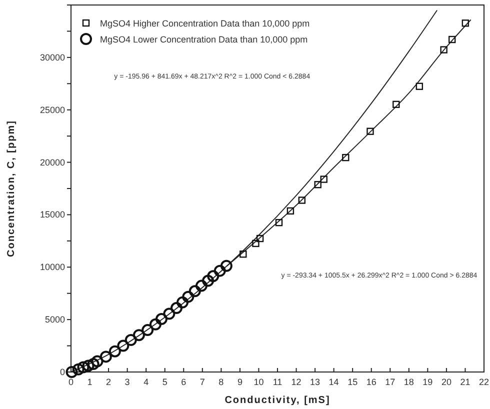 The width and height of the screenshot is (490, 409). What do you see at coordinates (446, 382) in the screenshot?
I see `x-tick-label: 20` at bounding box center [446, 382].